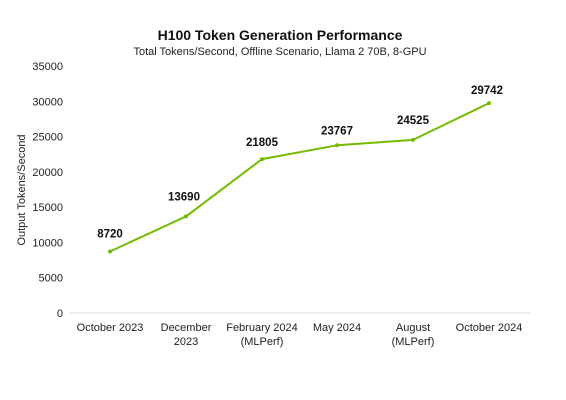 Image resolution: width=566 pixels, height=400 pixels. I want to click on x-tick-label-line: 2023, so click(186, 342).